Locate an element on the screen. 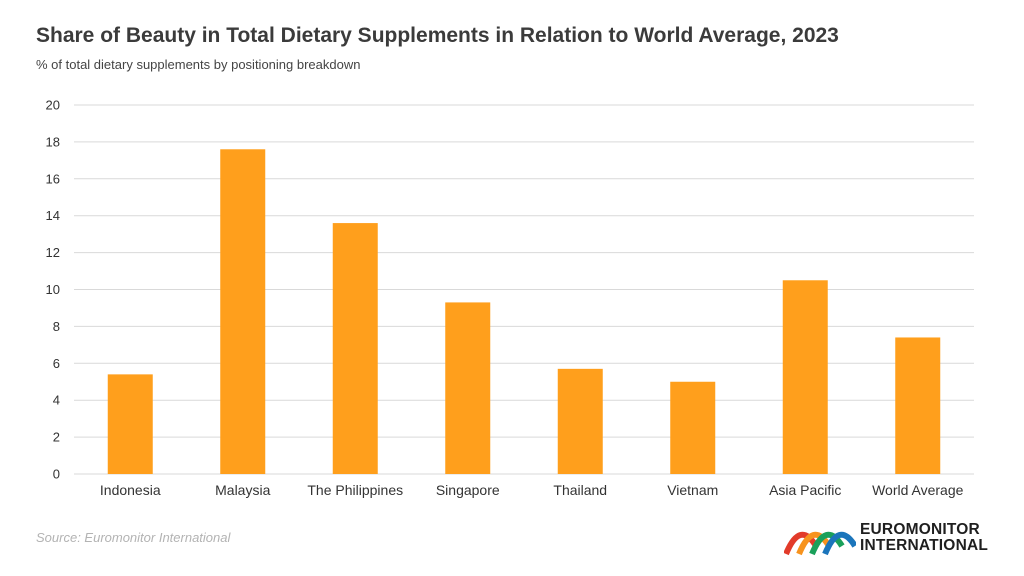 The width and height of the screenshot is (1024, 576). x-tick-label-indonesia: Indonesia is located at coordinates (130, 490).